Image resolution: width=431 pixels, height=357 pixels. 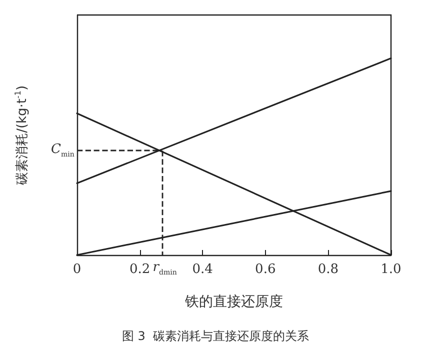 What do you see at coordinates (139, 269) in the screenshot?
I see `x-tick-label: 0.2` at bounding box center [139, 269].